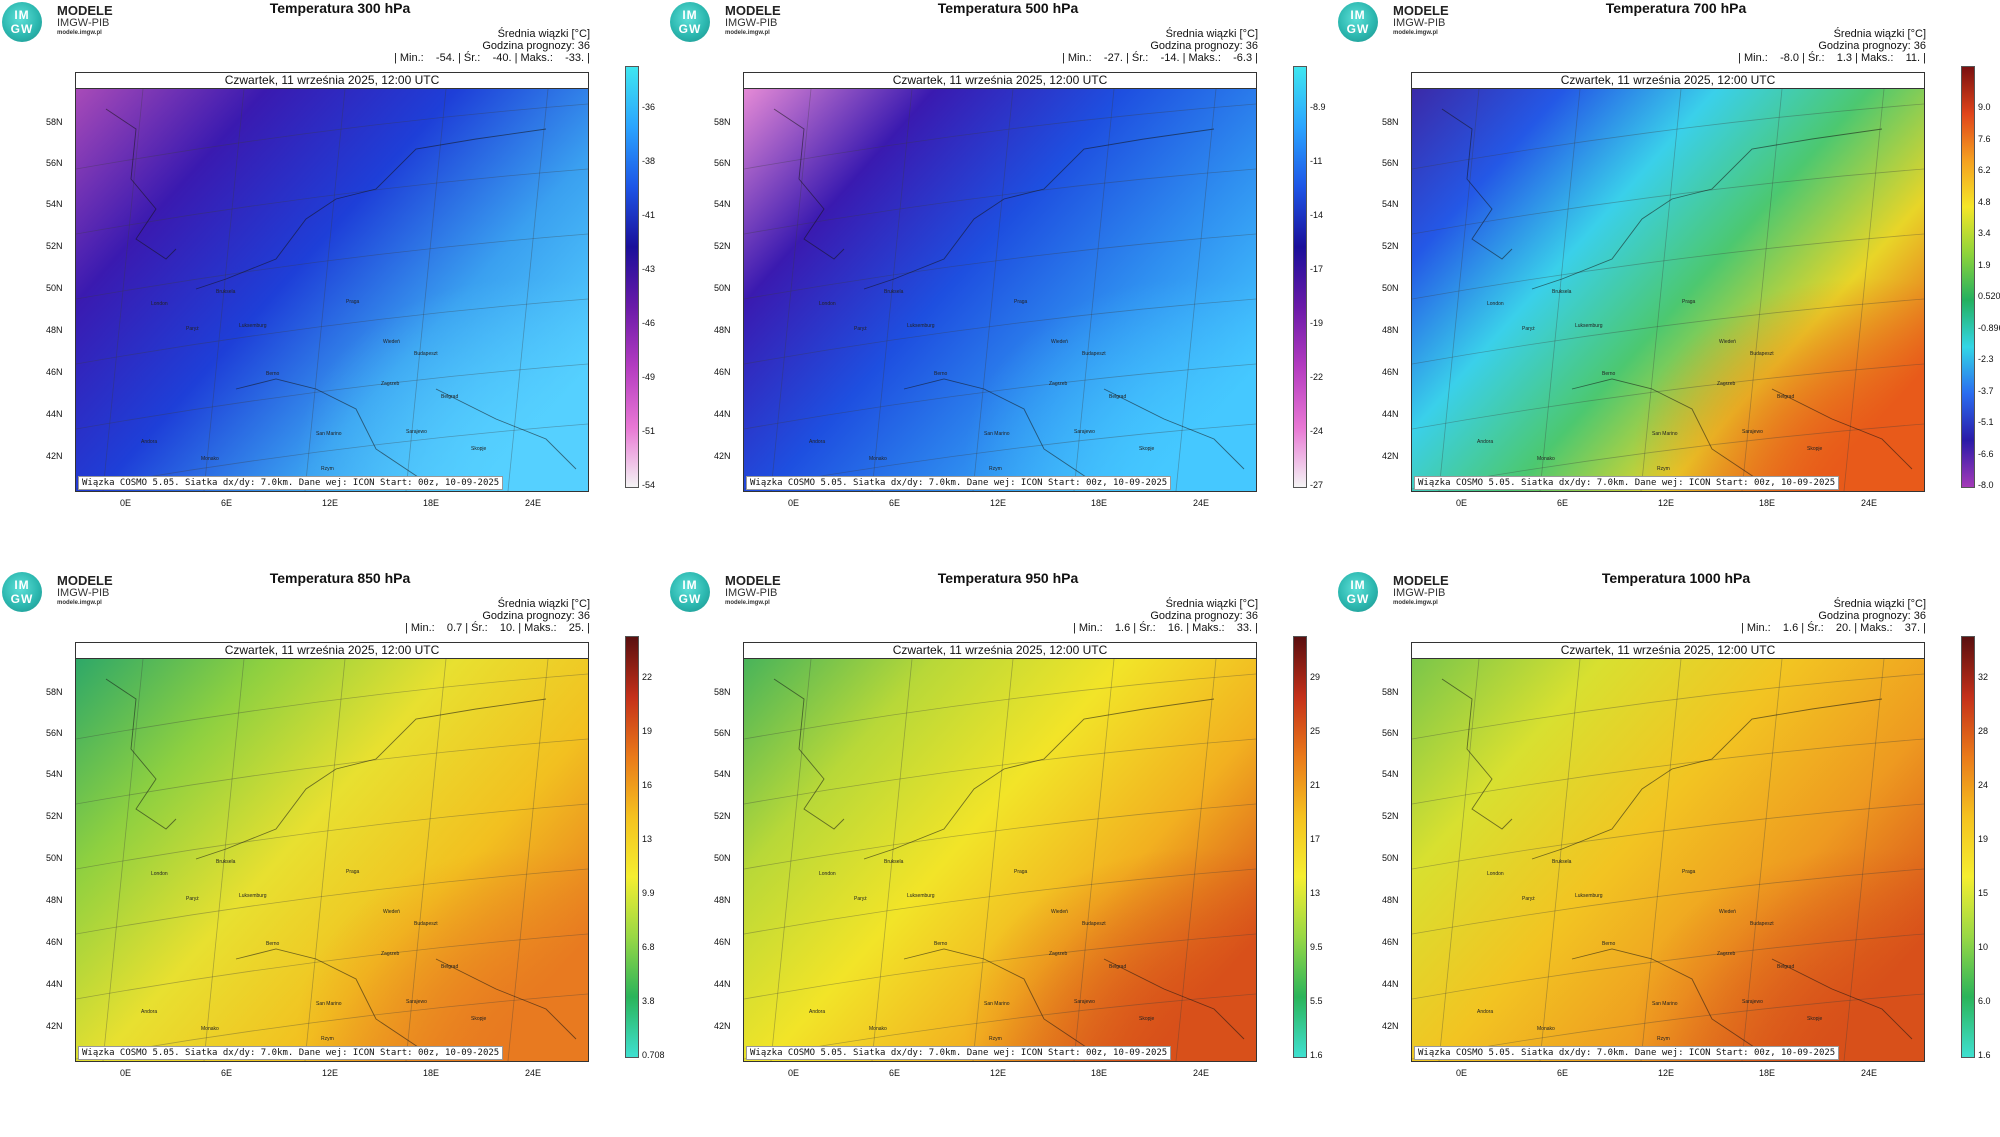 This screenshot has width=2000, height=1137. What do you see at coordinates (722, 246) in the screenshot?
I see `latitude-label: 52N` at bounding box center [722, 246].